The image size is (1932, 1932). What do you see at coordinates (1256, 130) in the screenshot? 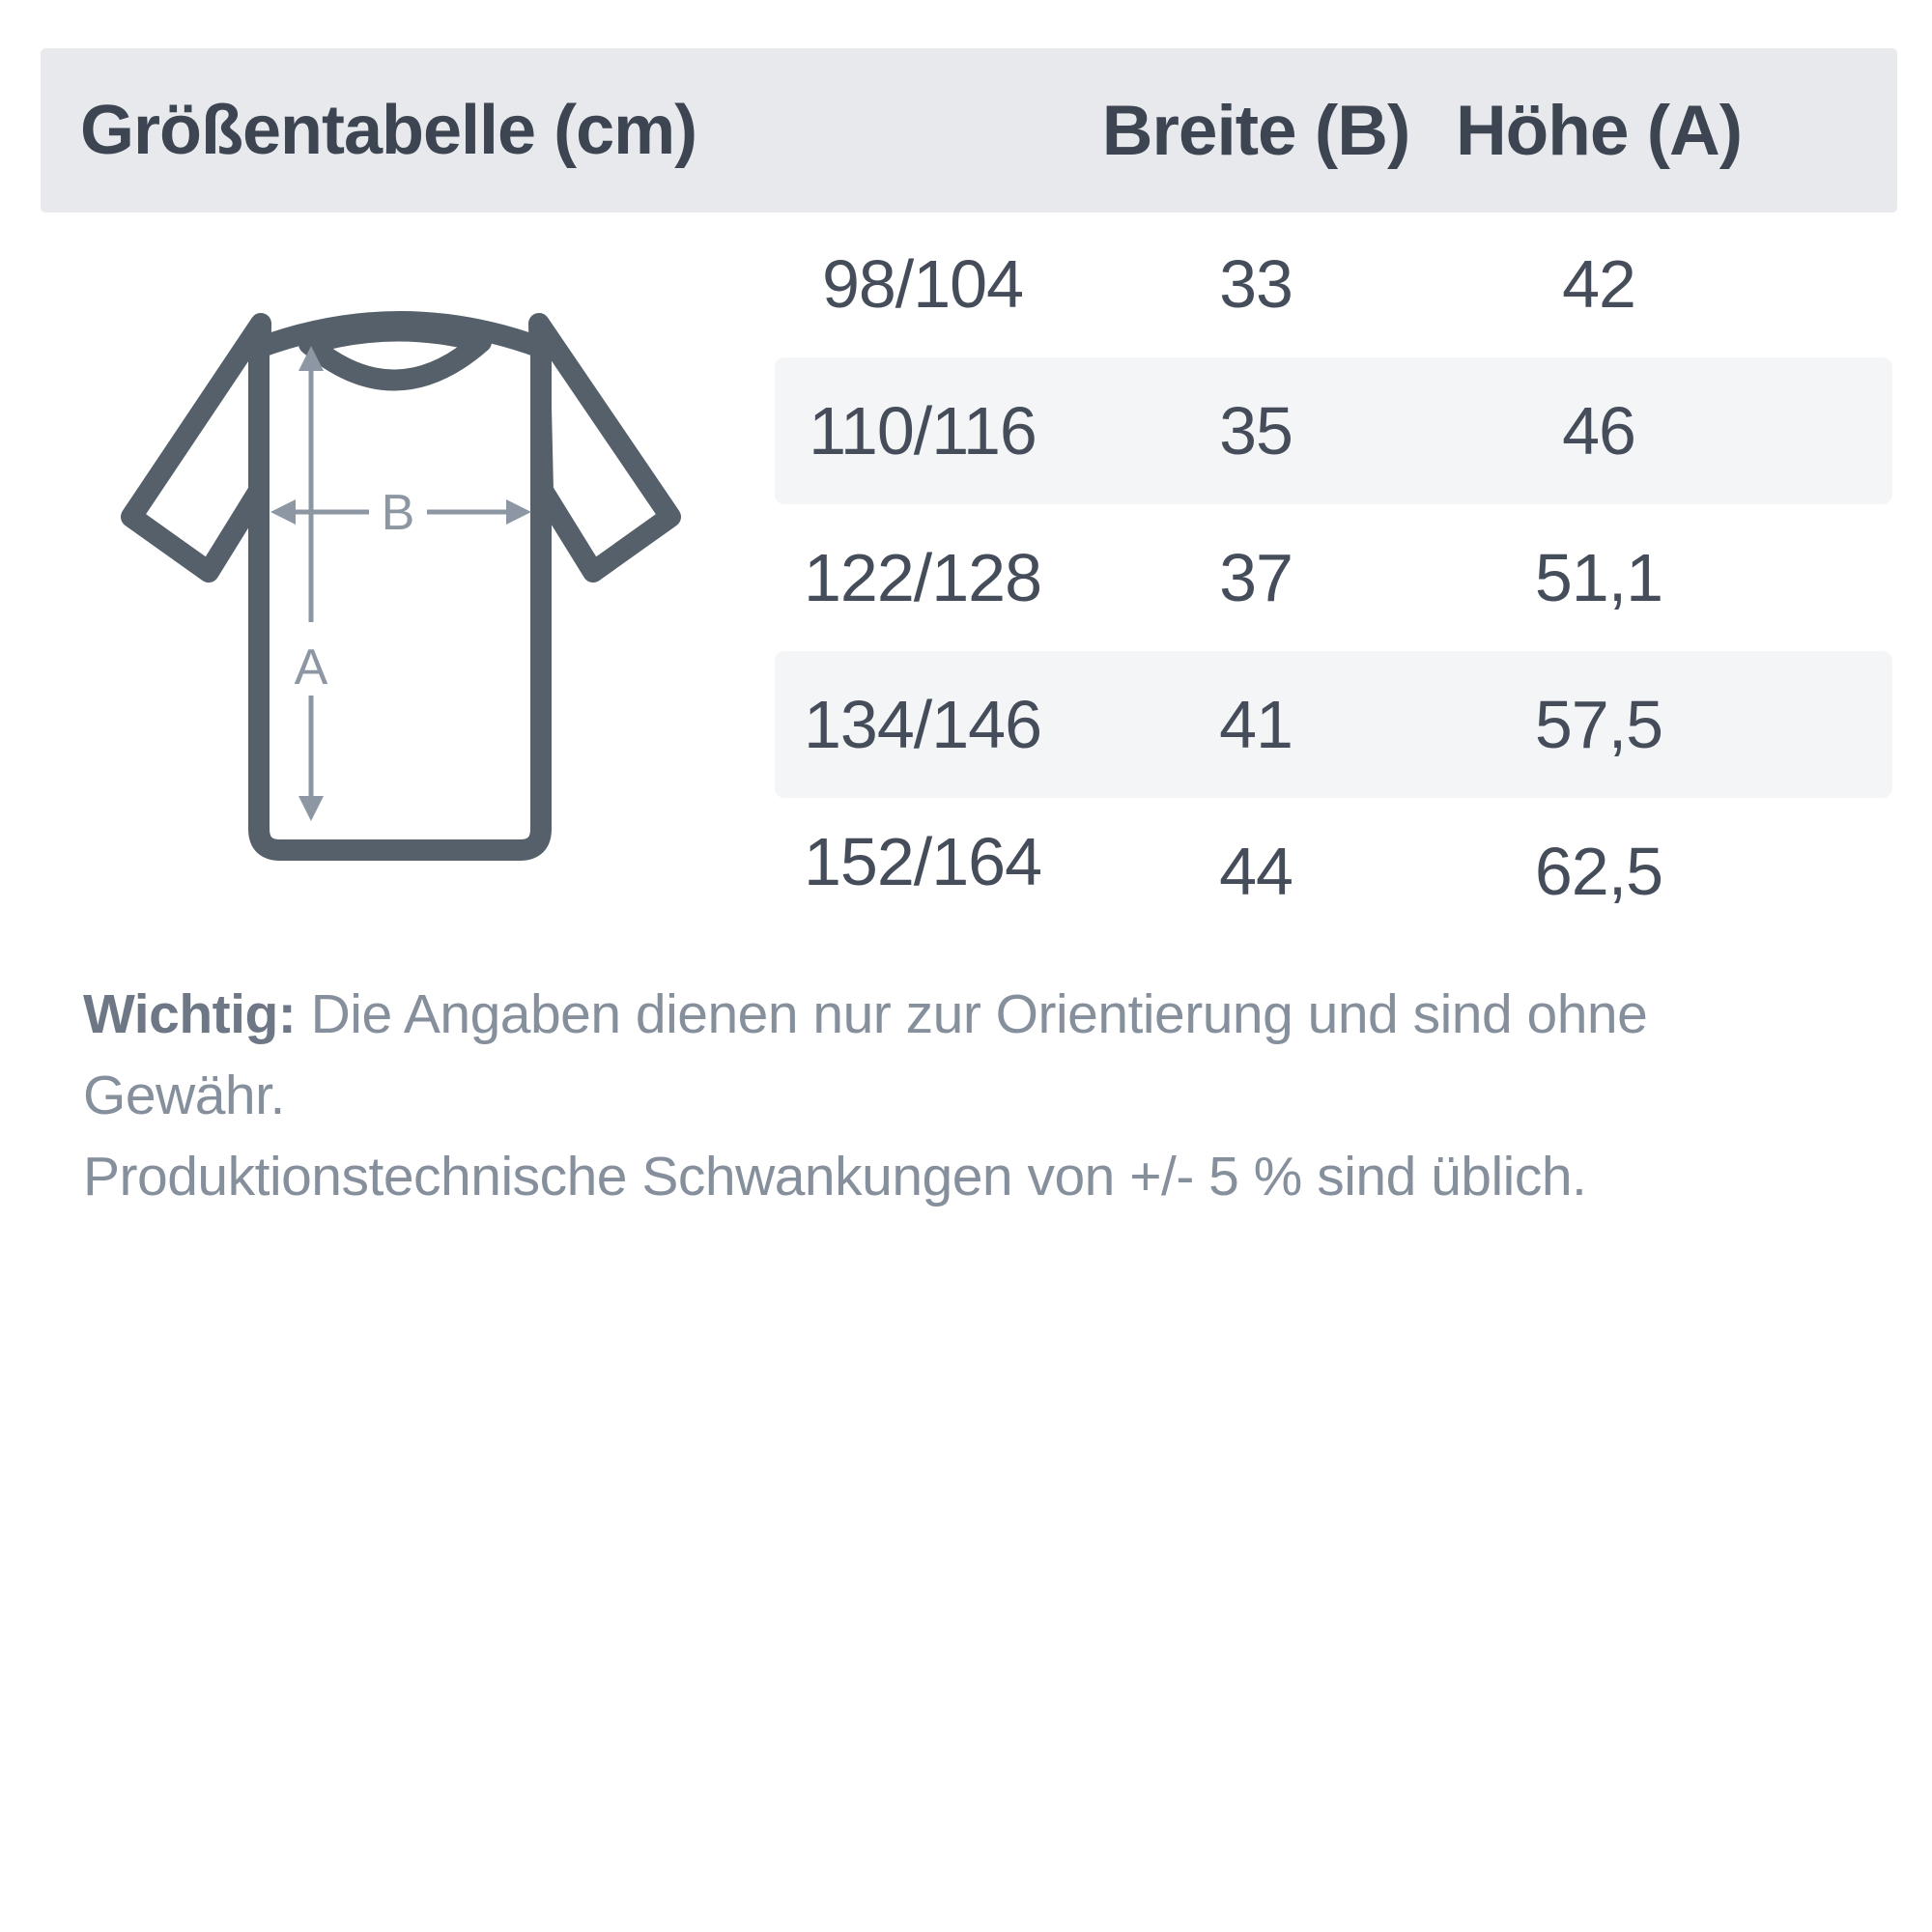
I see `column-header-breite: Breite (B)` at bounding box center [1256, 130].